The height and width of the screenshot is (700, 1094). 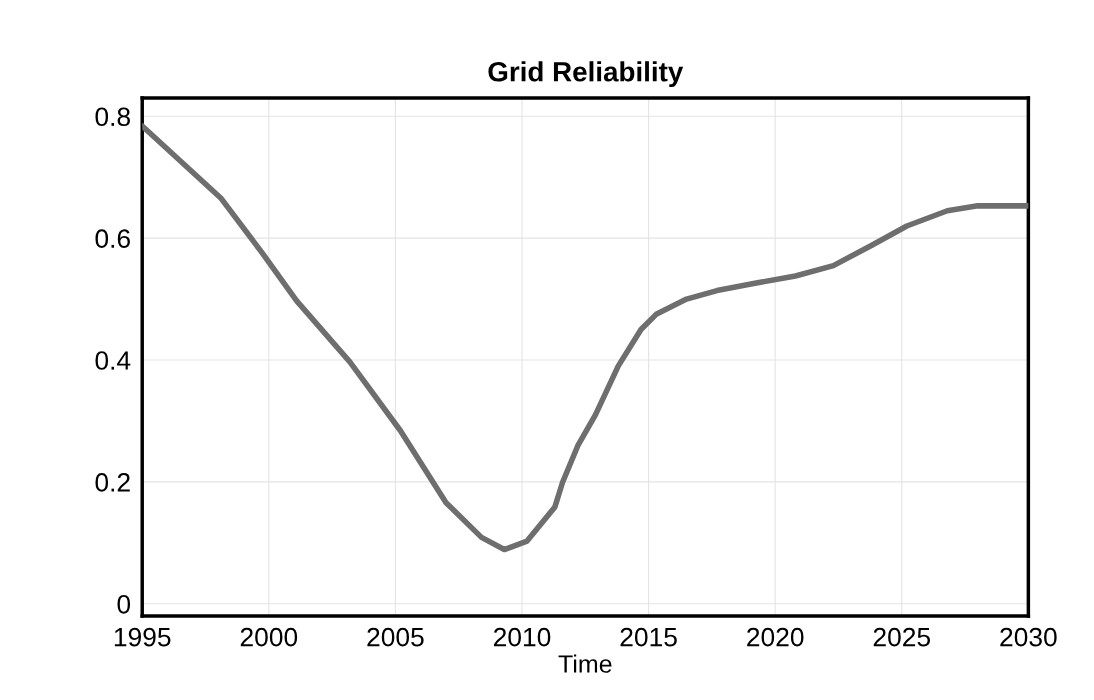 What do you see at coordinates (395, 637) in the screenshot?
I see `x-tick-label: 2005` at bounding box center [395, 637].